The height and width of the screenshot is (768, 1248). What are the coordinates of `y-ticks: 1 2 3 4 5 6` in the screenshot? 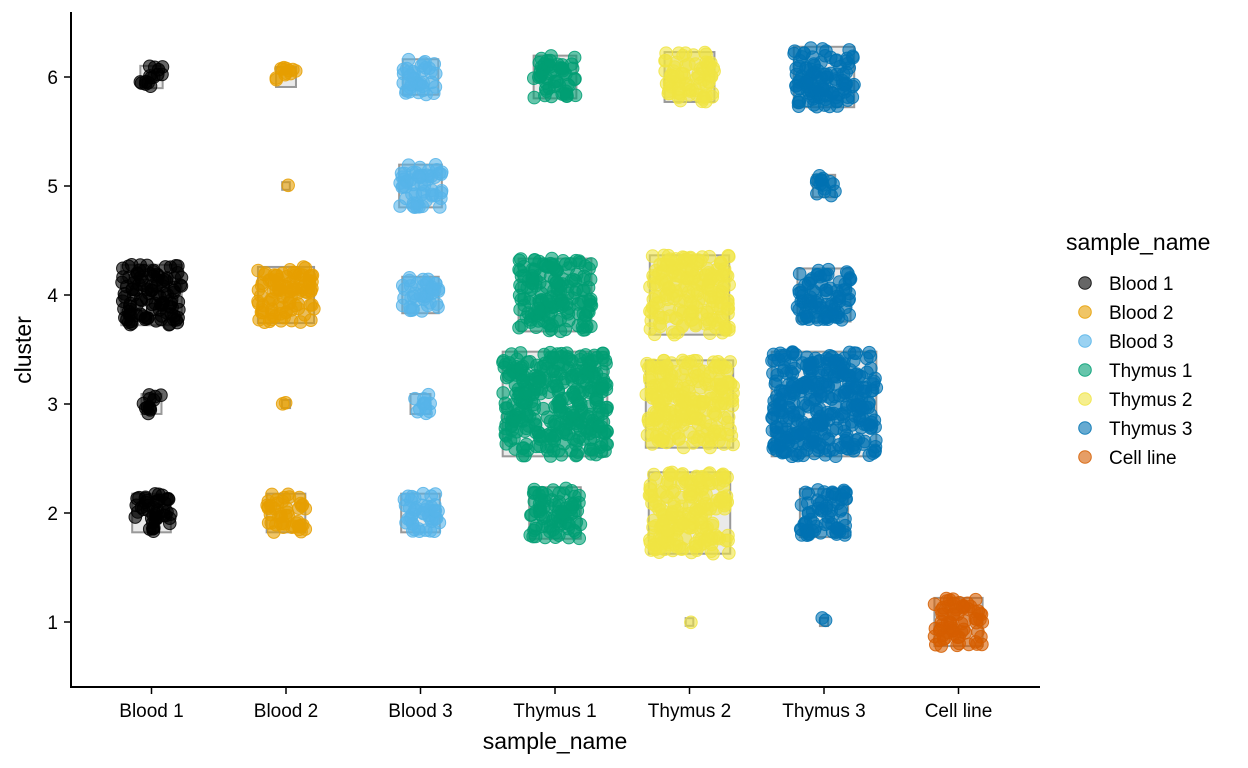 It's located at (59, 351).